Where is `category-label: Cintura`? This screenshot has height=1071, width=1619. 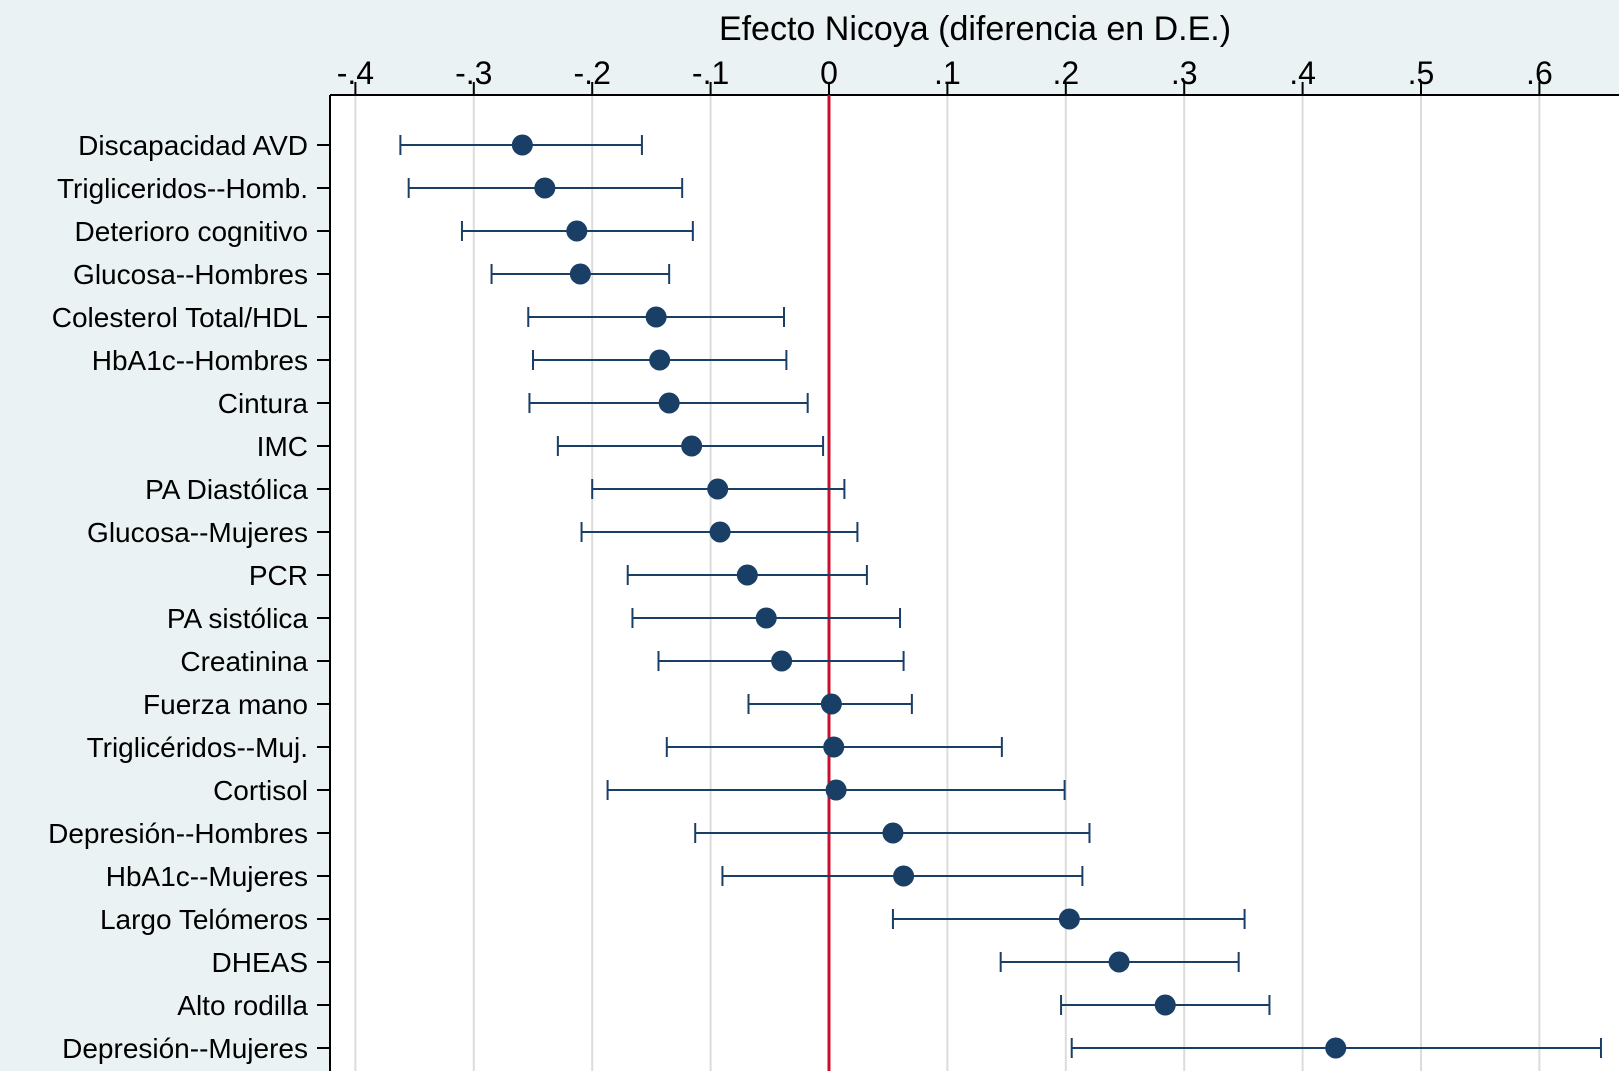
category-label: Cintura is located at coordinates (263, 403).